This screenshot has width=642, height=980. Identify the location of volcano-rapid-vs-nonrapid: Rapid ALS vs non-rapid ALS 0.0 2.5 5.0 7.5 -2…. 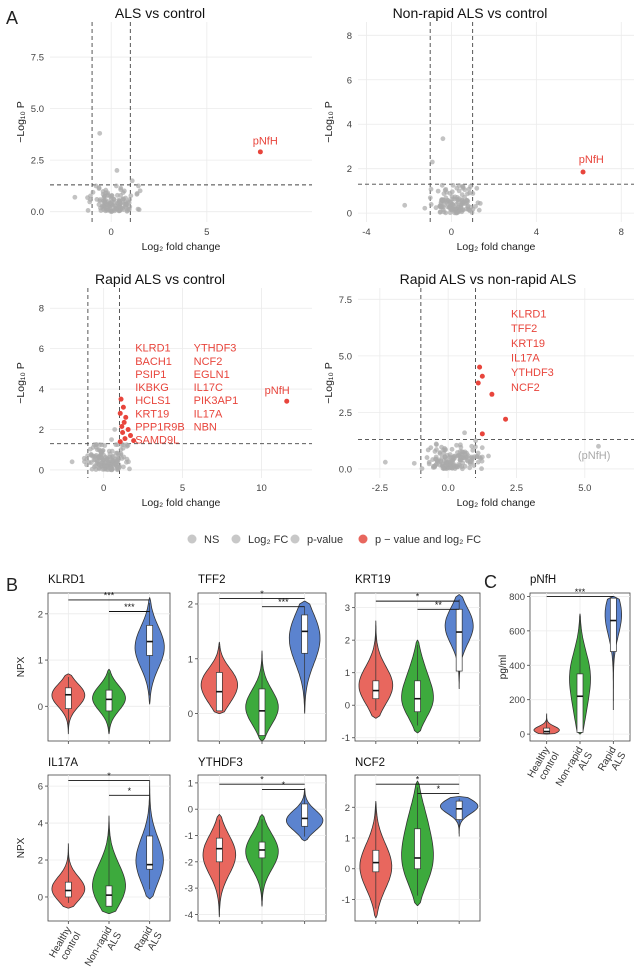
(478, 390).